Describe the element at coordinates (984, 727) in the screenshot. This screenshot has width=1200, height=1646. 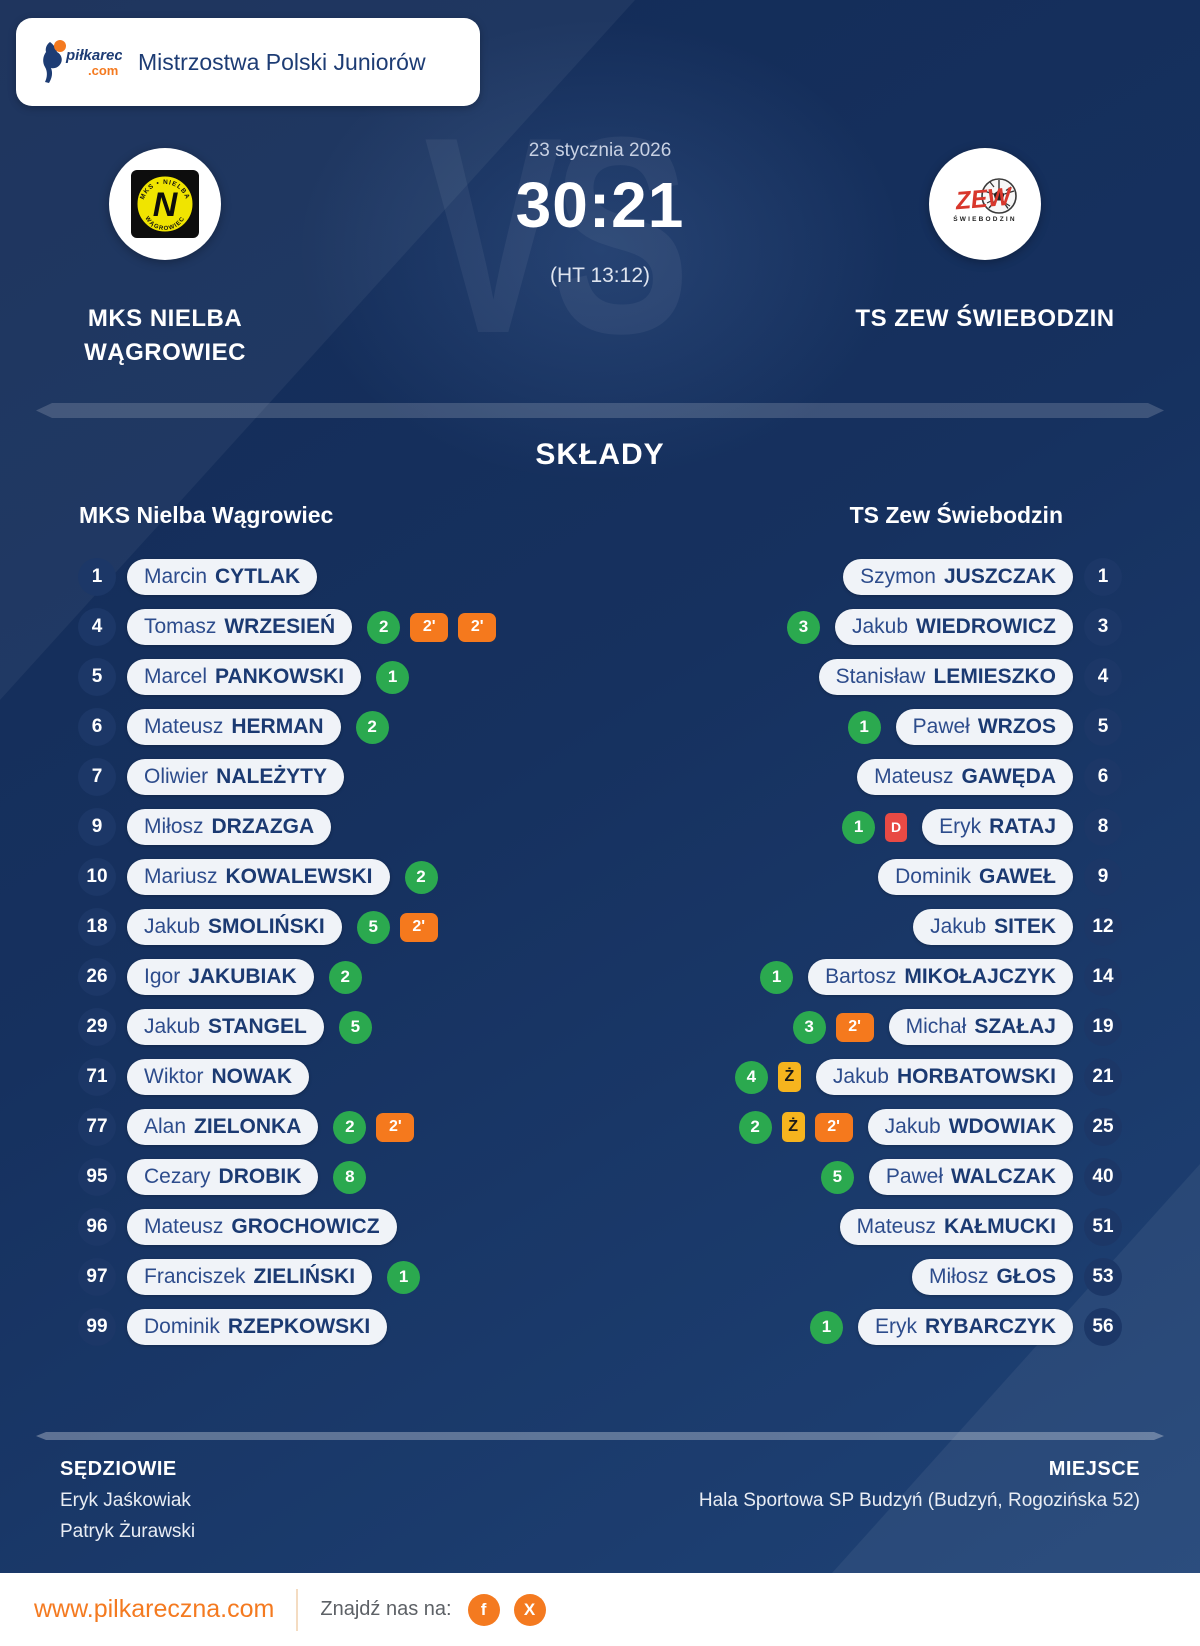
I see `player-name-pill: Paweł WRZOS` at that location.